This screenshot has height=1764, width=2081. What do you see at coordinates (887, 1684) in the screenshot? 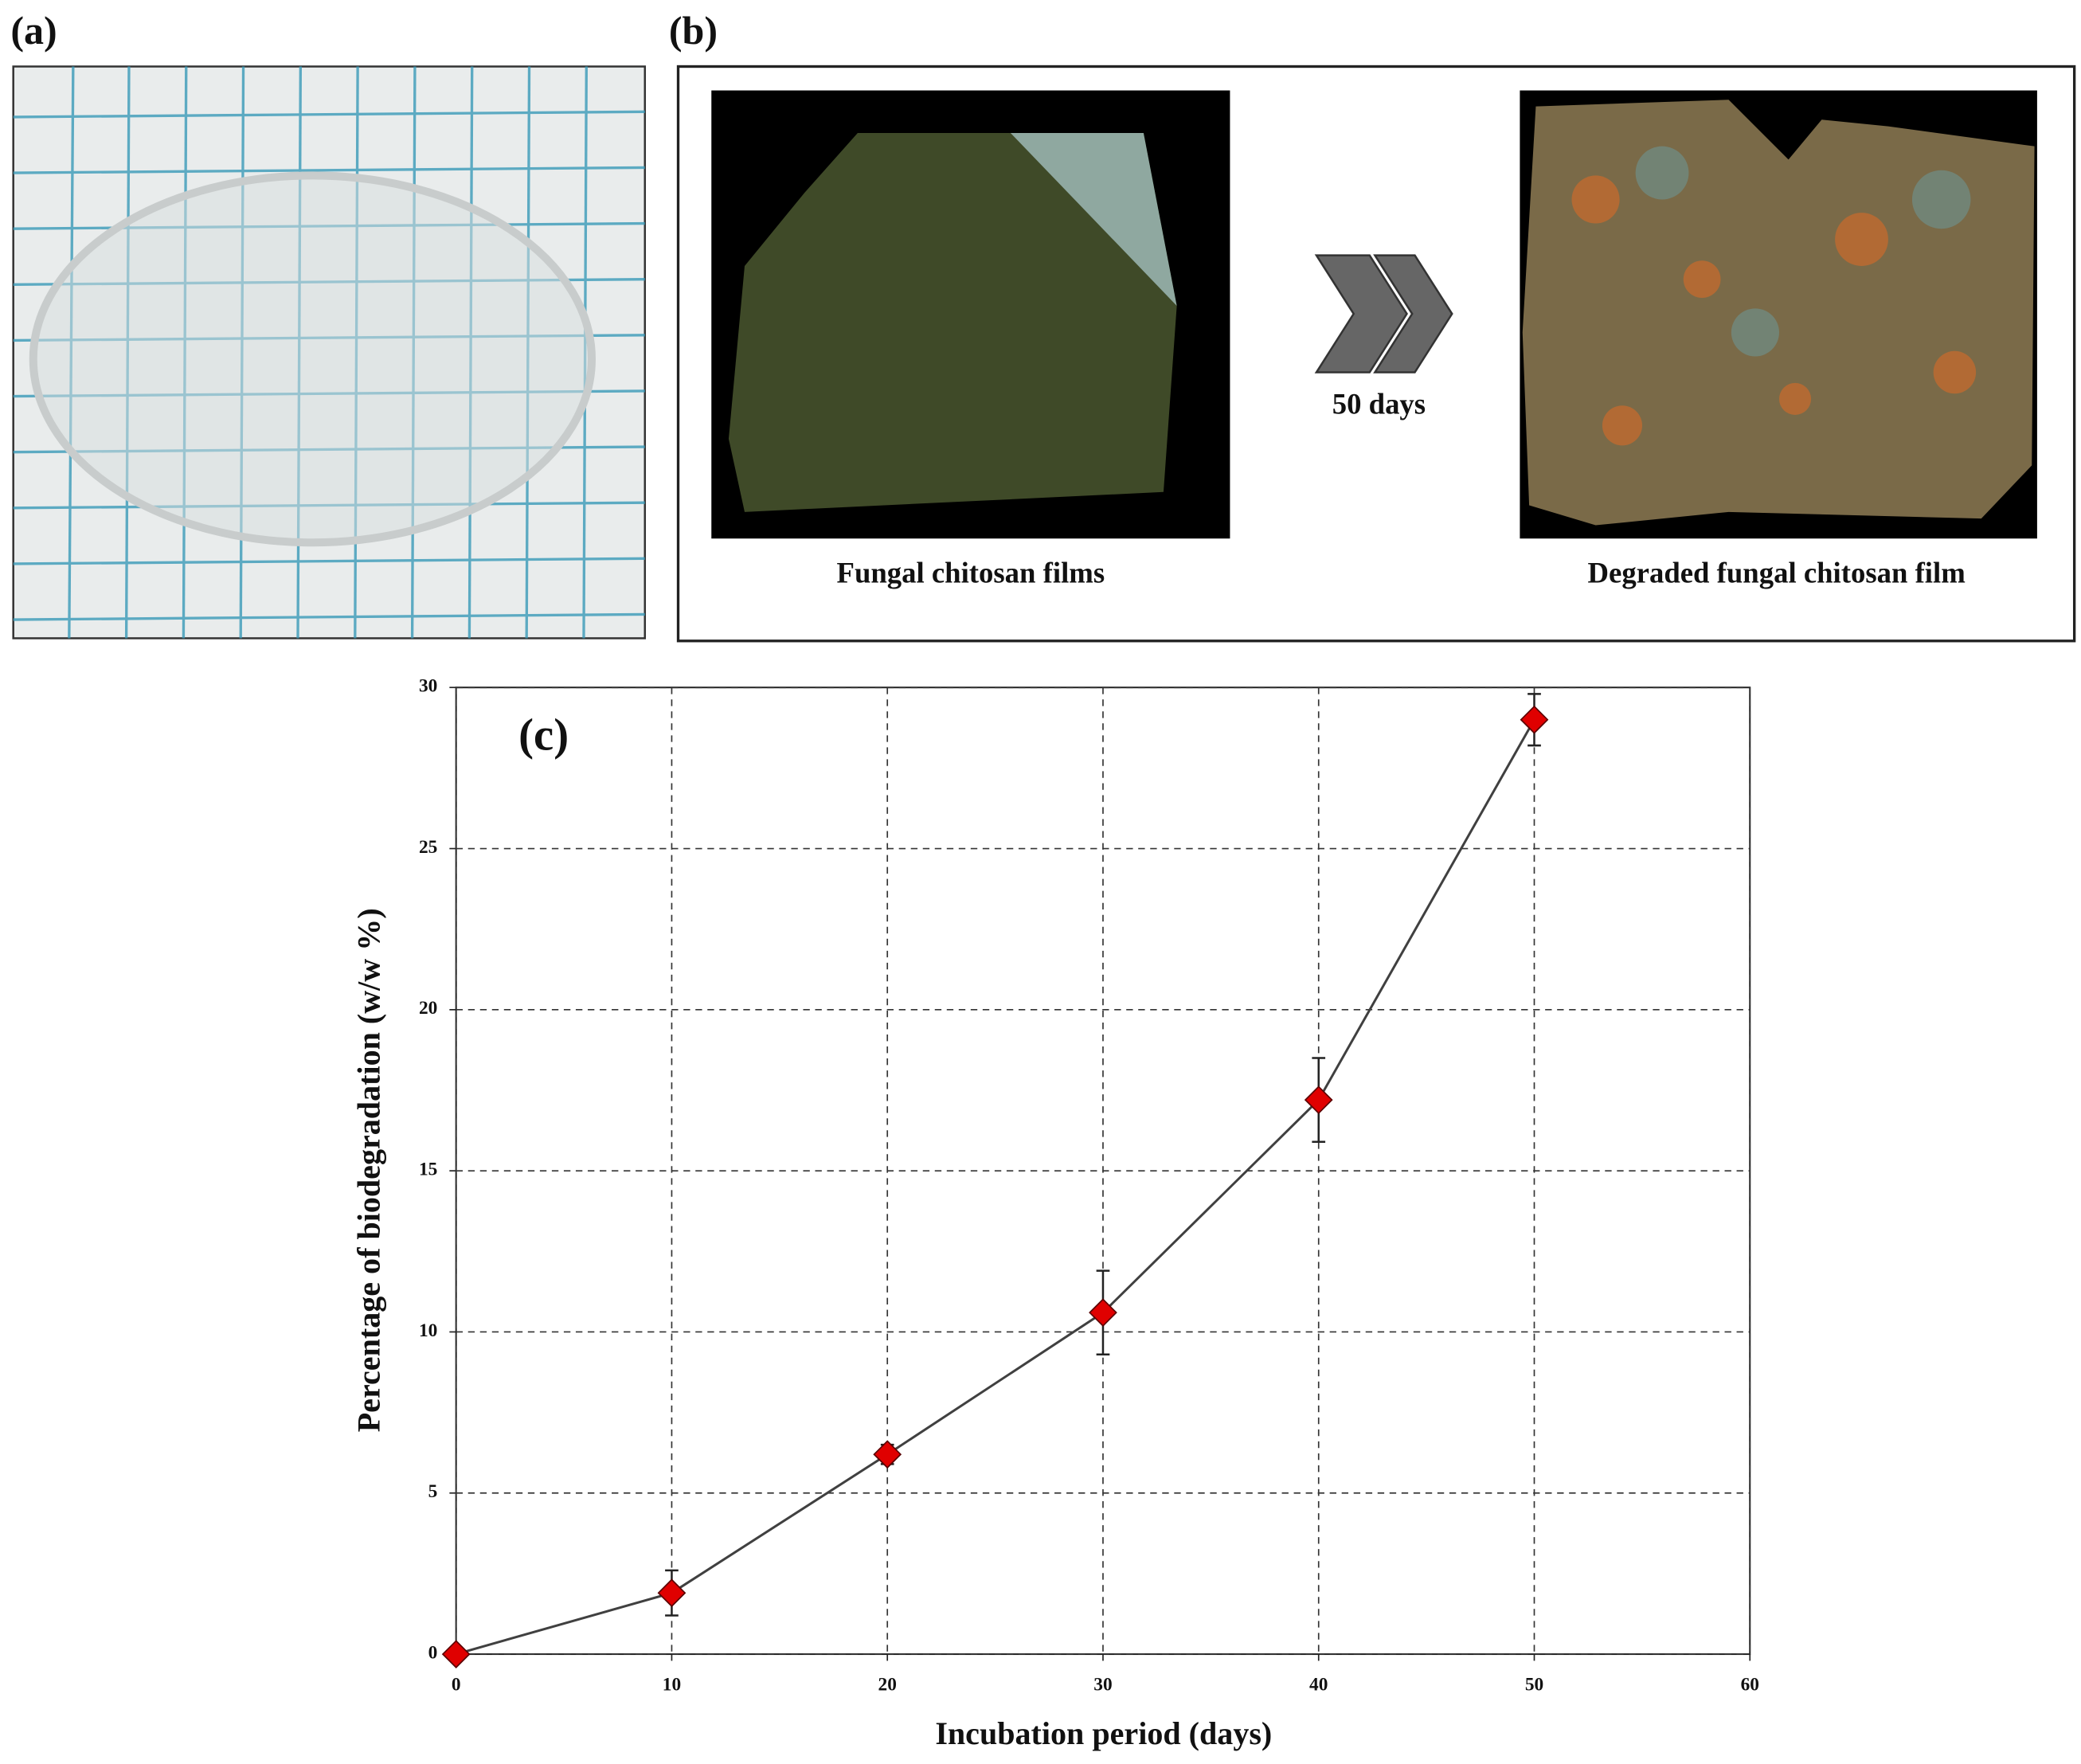
I see `x-tick-label: 20` at bounding box center [887, 1684].